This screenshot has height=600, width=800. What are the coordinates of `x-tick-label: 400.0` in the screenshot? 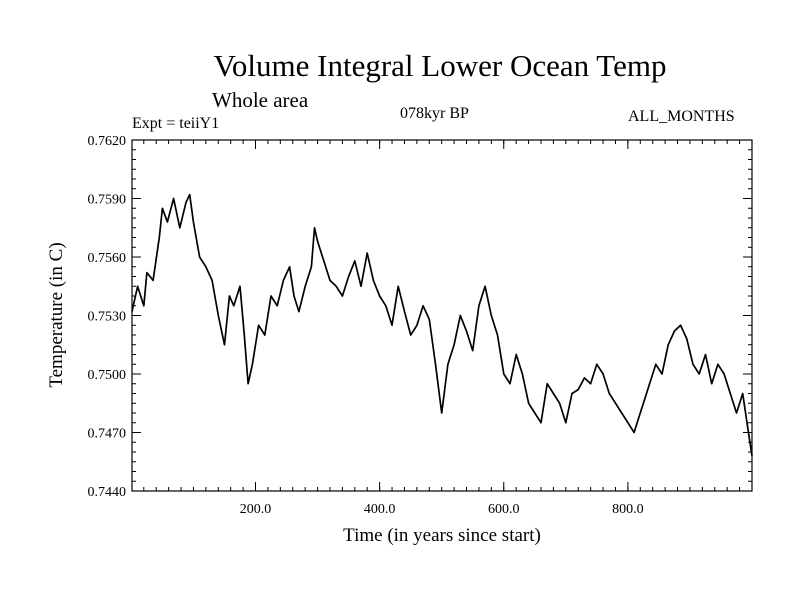 It's located at (380, 509).